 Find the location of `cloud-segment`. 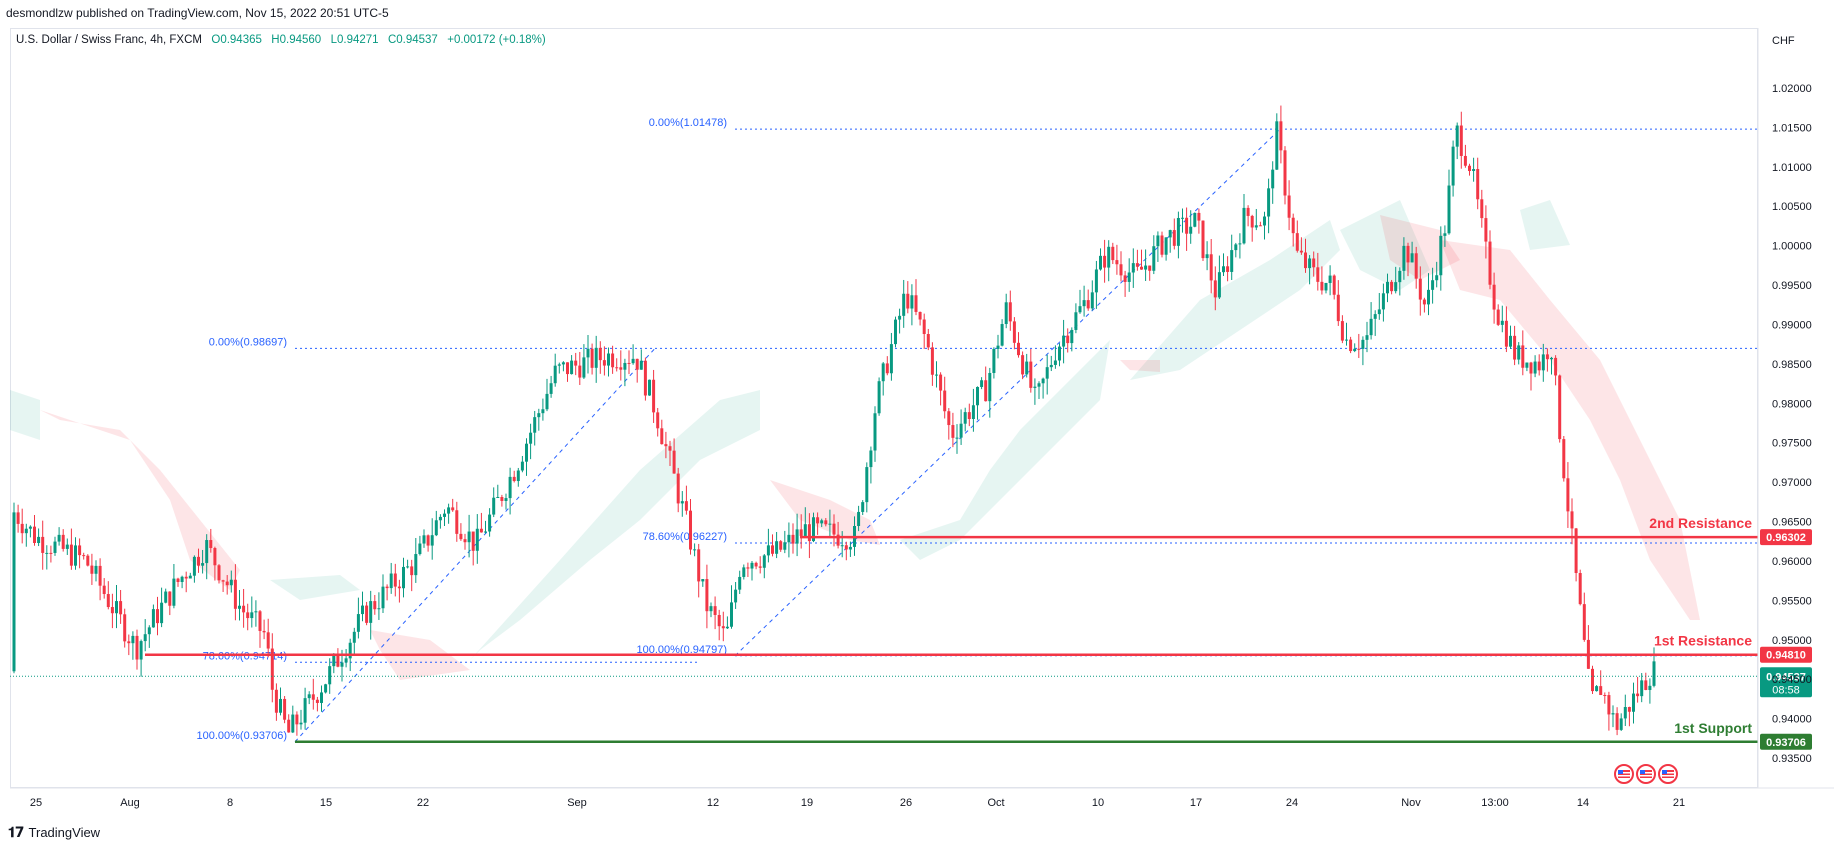

cloud-segment is located at coordinates (1570, 430).